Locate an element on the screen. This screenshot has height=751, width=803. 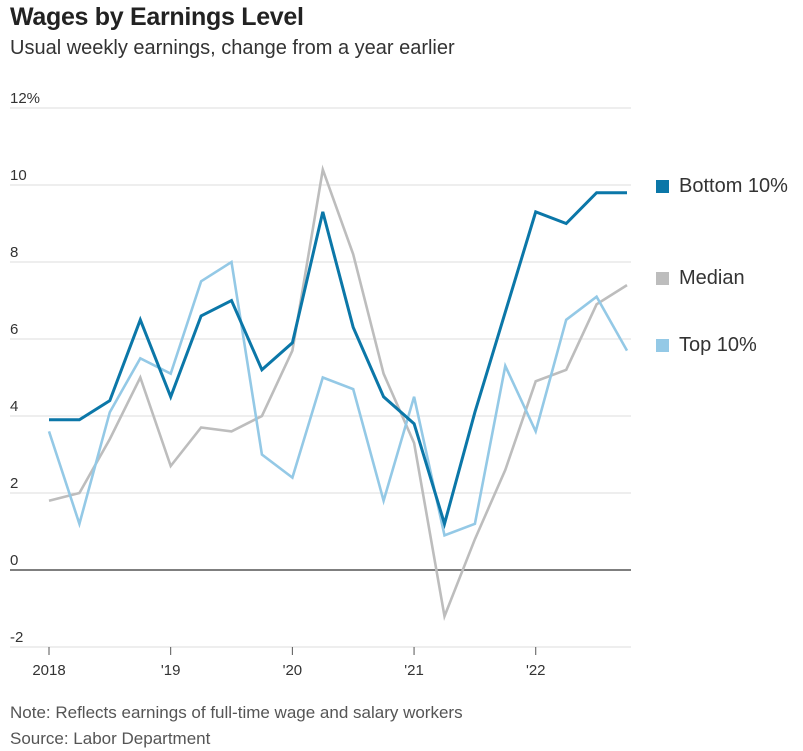
x-tick-label: '20 is located at coordinates (293, 670).